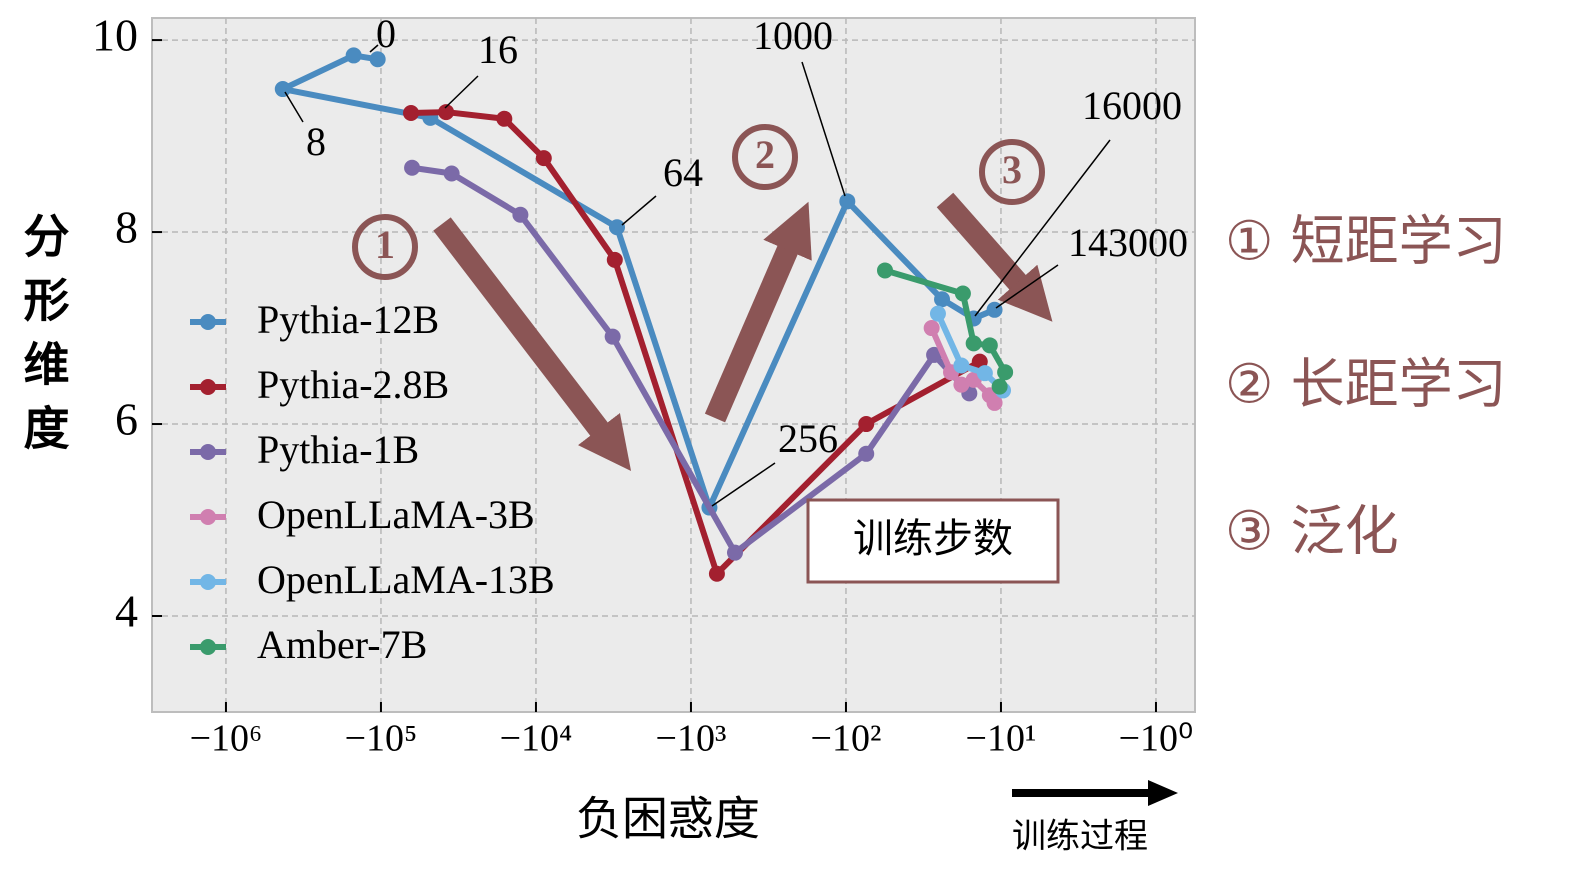  I want to click on annotation: 8, so click(316, 141).